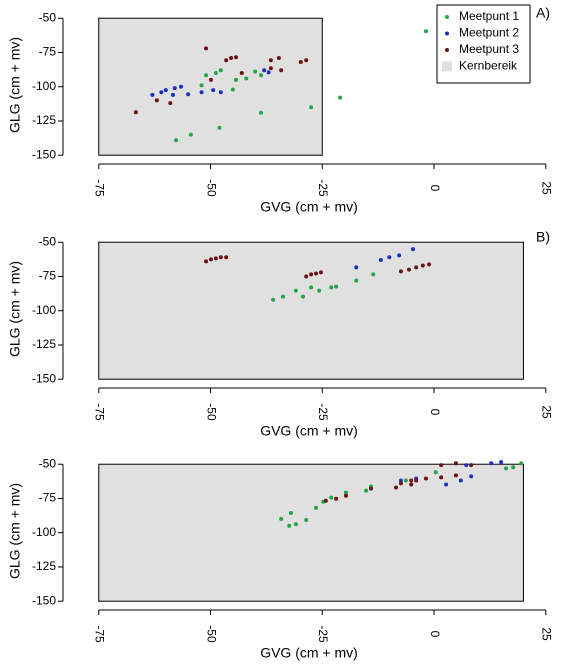  What do you see at coordinates (44, 154) in the screenshot?
I see `y-tick-label: -150` at bounding box center [44, 154].